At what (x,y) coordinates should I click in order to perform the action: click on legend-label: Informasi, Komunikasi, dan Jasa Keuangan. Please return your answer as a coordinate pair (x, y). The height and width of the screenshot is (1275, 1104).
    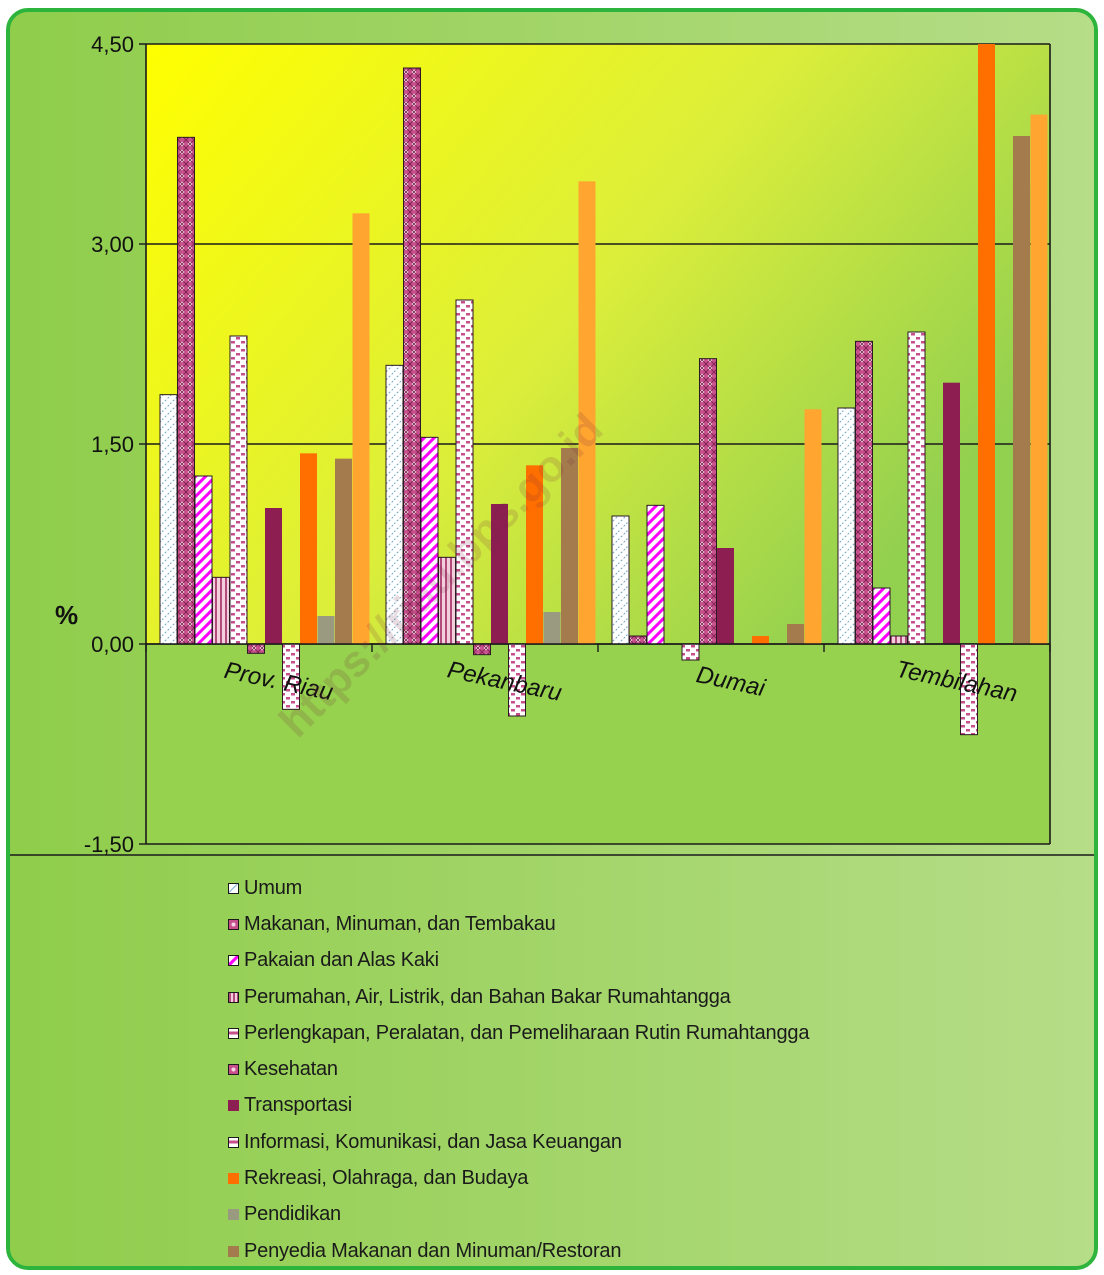
    Looking at the image, I should click on (433, 1141).